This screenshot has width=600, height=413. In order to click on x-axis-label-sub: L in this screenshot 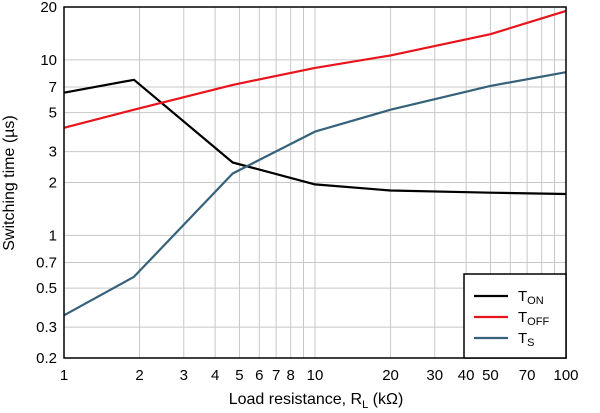, I will do `click(365, 405)`.